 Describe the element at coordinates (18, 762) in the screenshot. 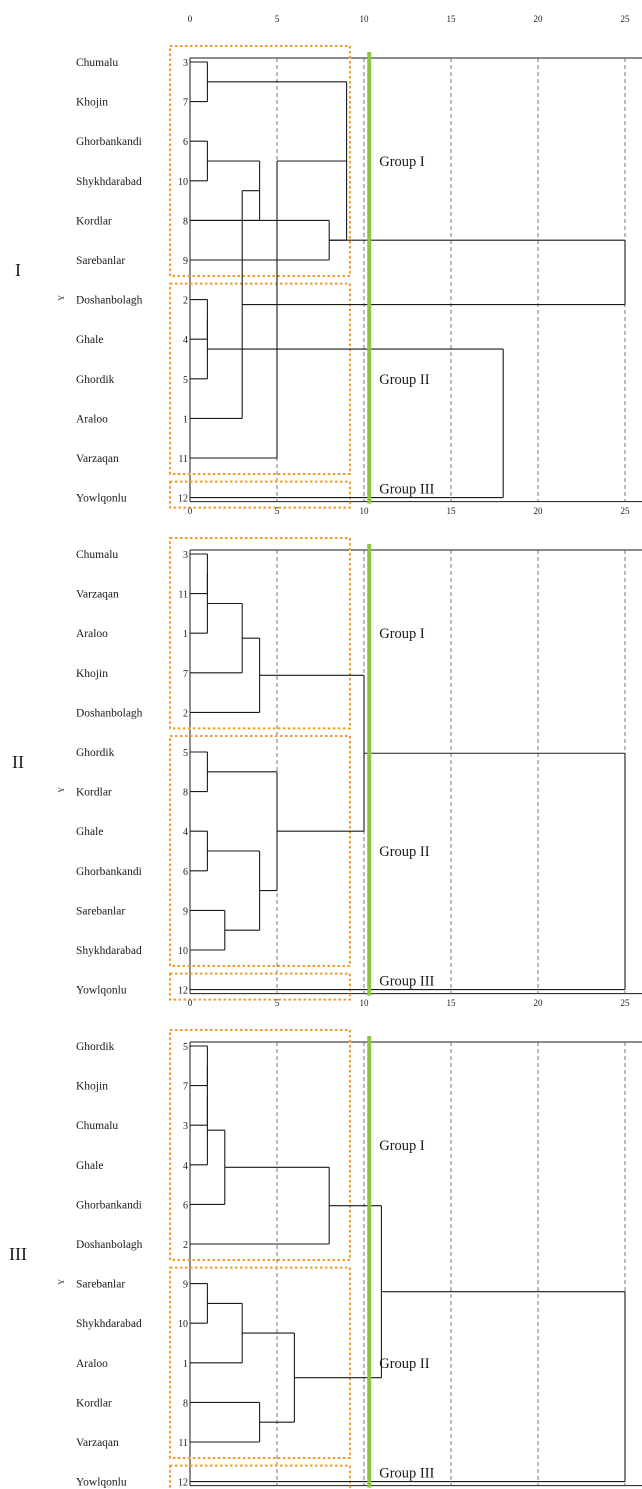

I see `panel-label: II` at that location.